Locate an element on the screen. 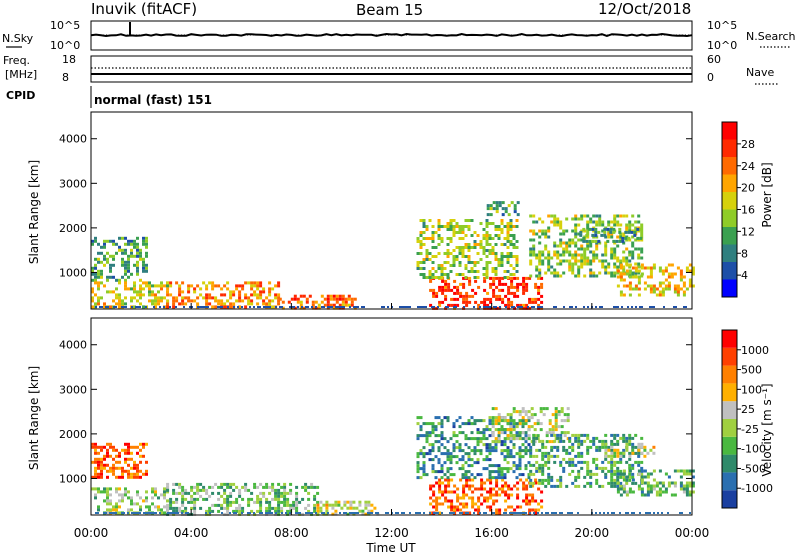 Image resolution: width=800 pixels, height=554 pixels. y-tick-label: 1000 is located at coordinates (73, 272).